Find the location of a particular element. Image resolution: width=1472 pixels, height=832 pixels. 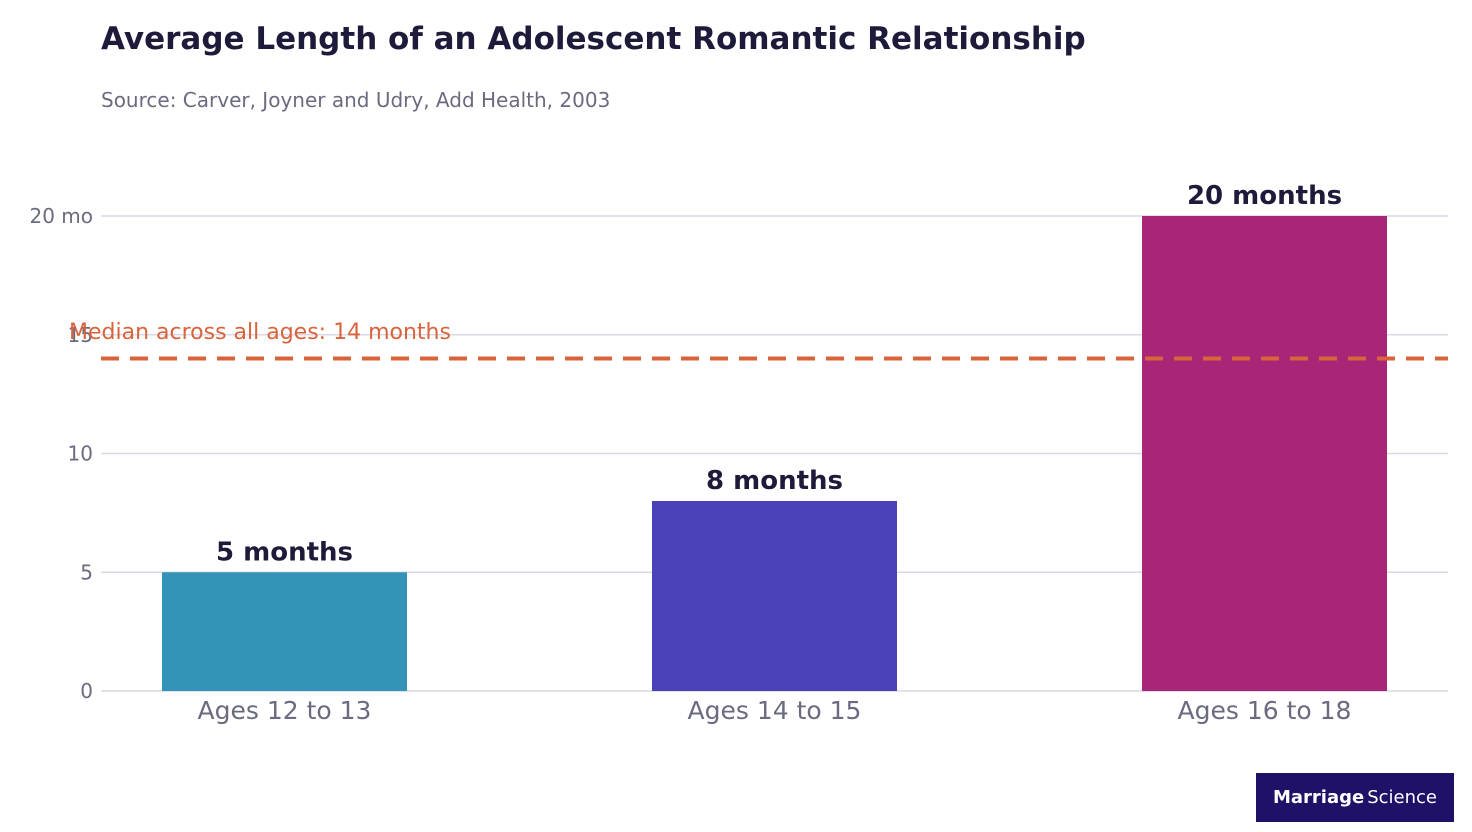

logo-word-marriage: Marriage is located at coordinates (1318, 797).